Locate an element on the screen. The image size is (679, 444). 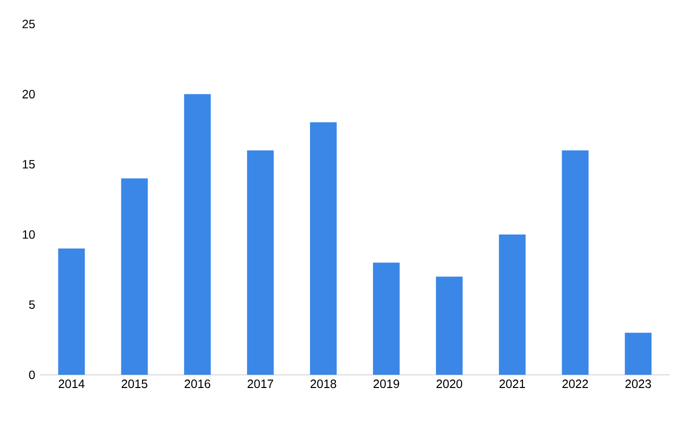
x-tick-label: 2021 is located at coordinates (513, 383).